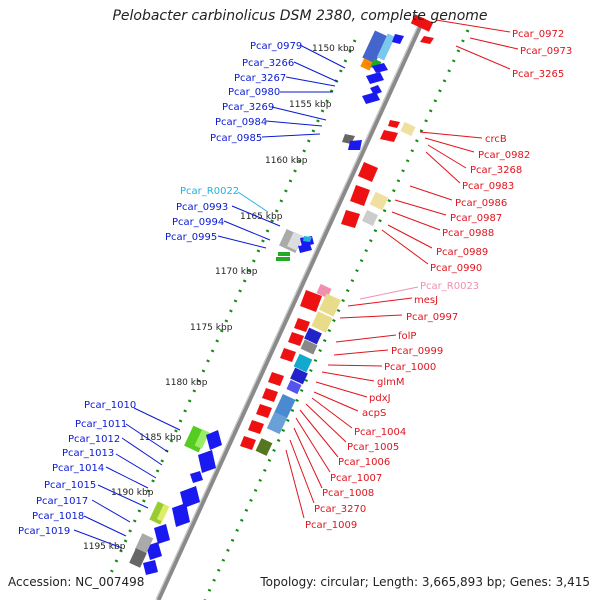  Describe the element at coordinates (62, 501) in the screenshot. I see `gene-label: Pcar_1017` at that location.